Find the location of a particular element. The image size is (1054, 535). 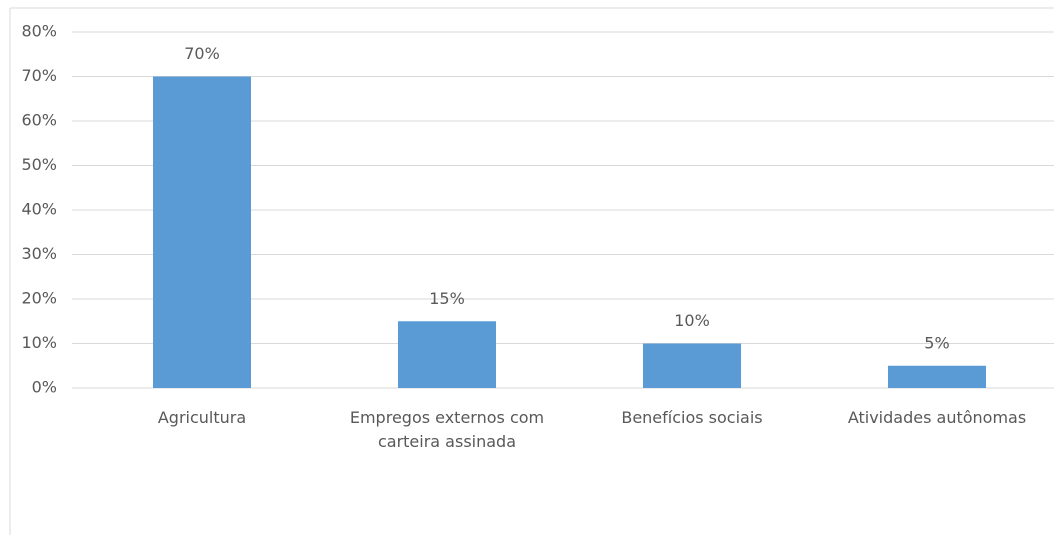

y-tick-label: 60% is located at coordinates (39, 120).